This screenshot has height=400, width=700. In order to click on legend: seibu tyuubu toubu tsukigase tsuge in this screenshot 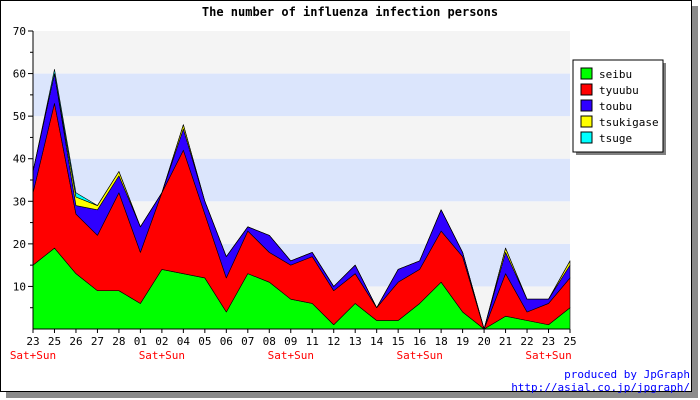, I will do `click(619, 107)`.